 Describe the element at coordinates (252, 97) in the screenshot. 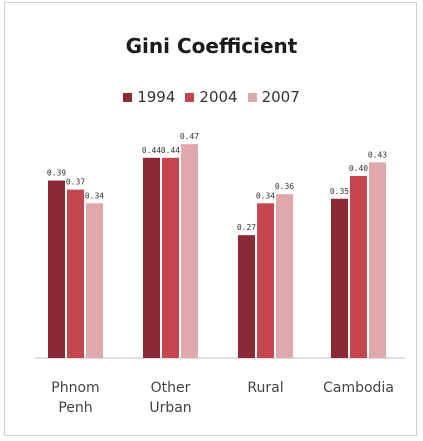

I see `legend-swatch-2007` at that location.